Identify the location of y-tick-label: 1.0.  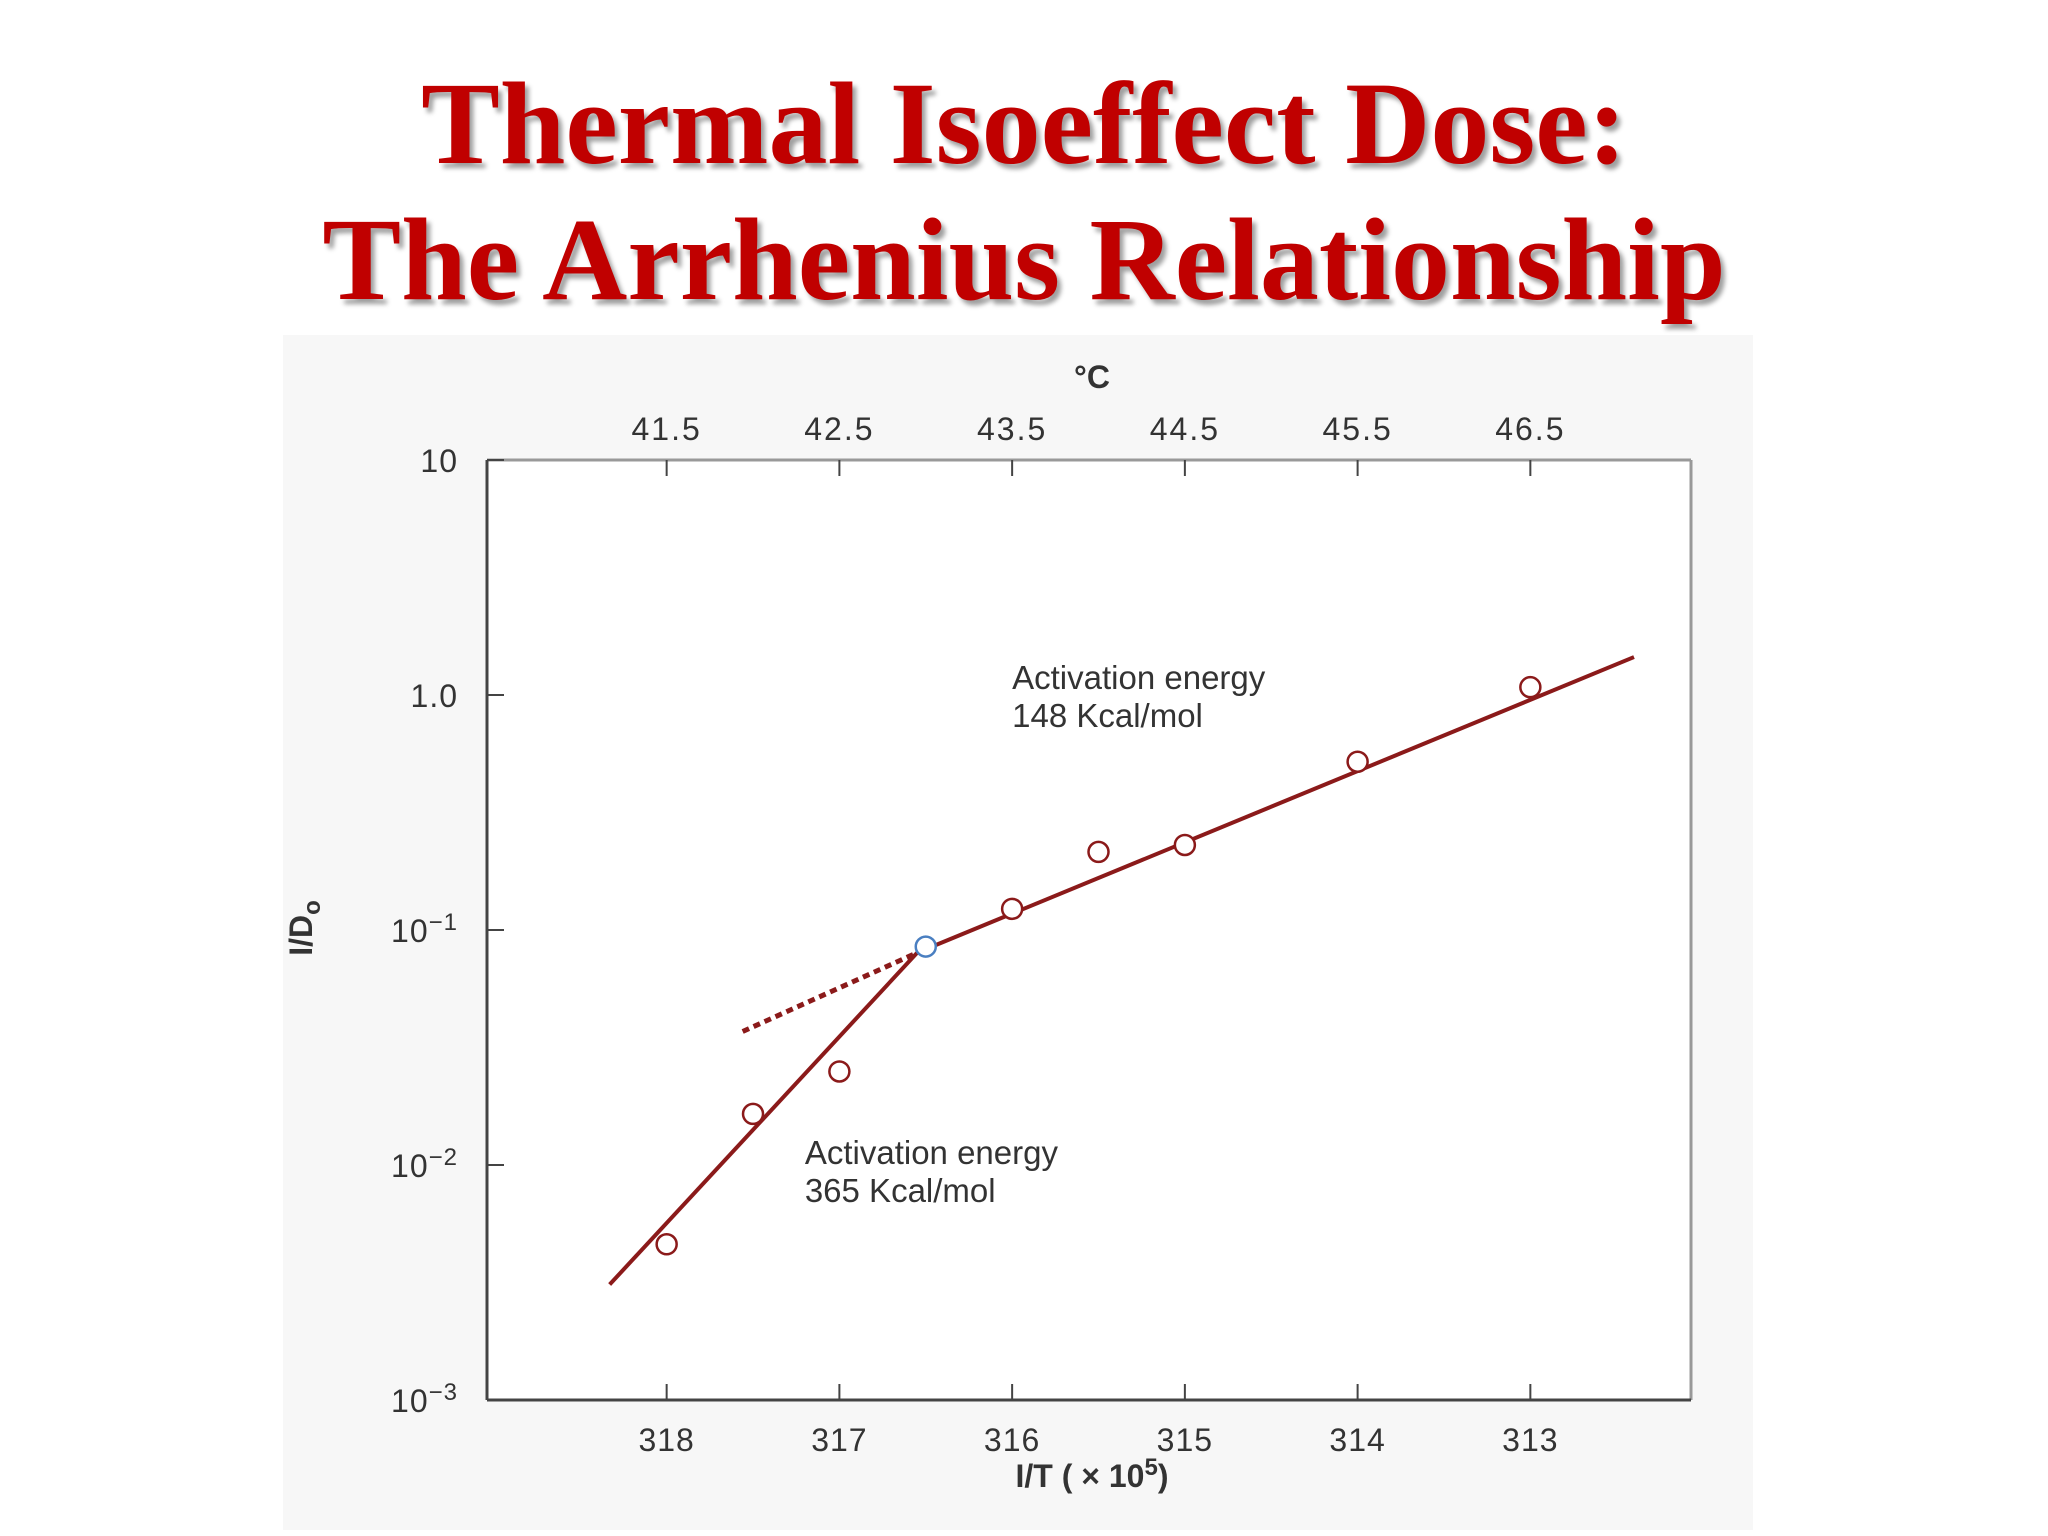
(434, 696).